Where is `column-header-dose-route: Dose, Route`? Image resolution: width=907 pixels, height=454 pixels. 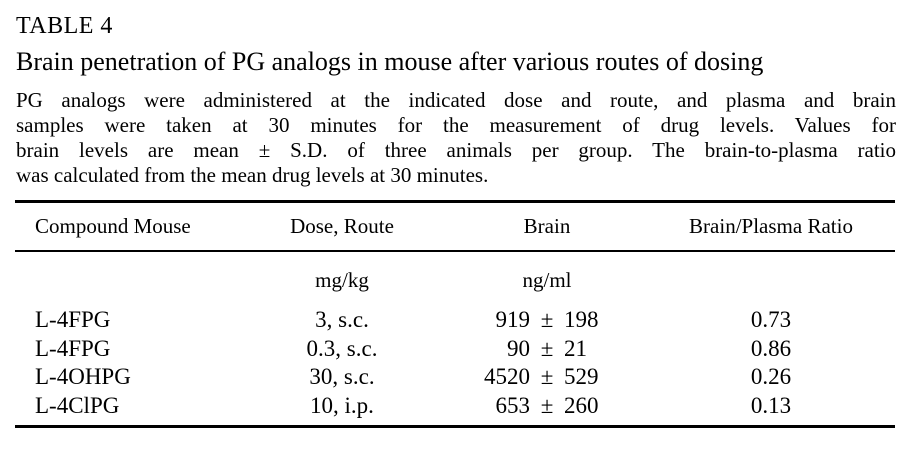
column-header-dose-route: Dose, Route is located at coordinates (342, 226).